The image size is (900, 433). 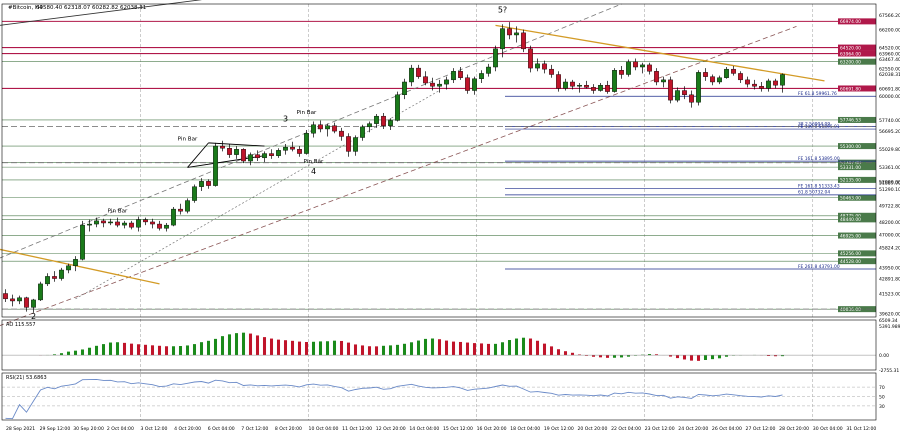 I want to click on price-level-label: 48440.00, so click(x=850, y=220).